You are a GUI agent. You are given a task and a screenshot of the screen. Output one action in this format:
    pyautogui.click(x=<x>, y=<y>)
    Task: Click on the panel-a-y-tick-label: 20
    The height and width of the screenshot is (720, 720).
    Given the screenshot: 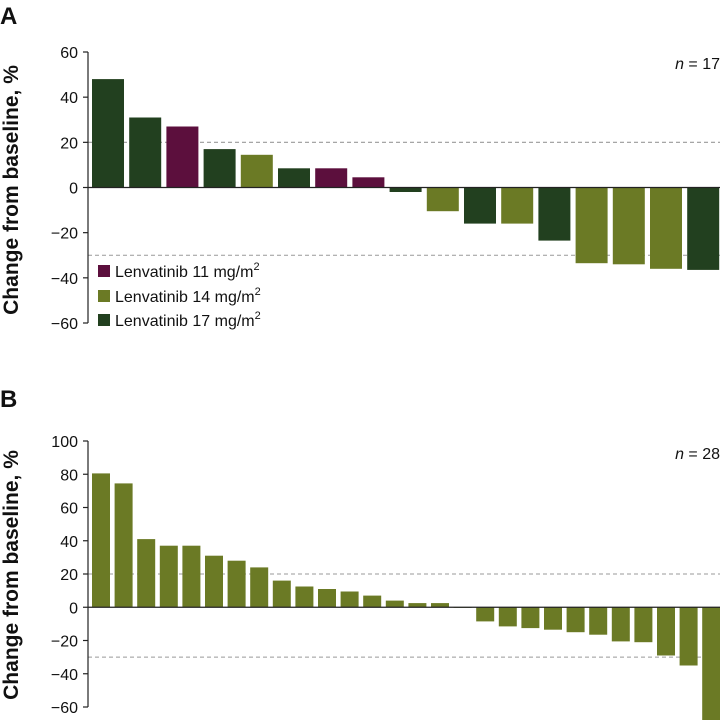 What is the action you would take?
    pyautogui.click(x=69, y=143)
    